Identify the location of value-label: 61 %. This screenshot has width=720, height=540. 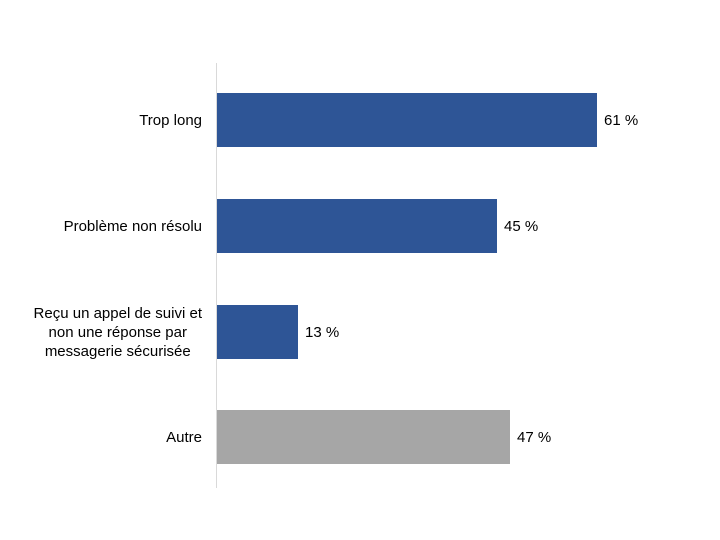
(621, 120).